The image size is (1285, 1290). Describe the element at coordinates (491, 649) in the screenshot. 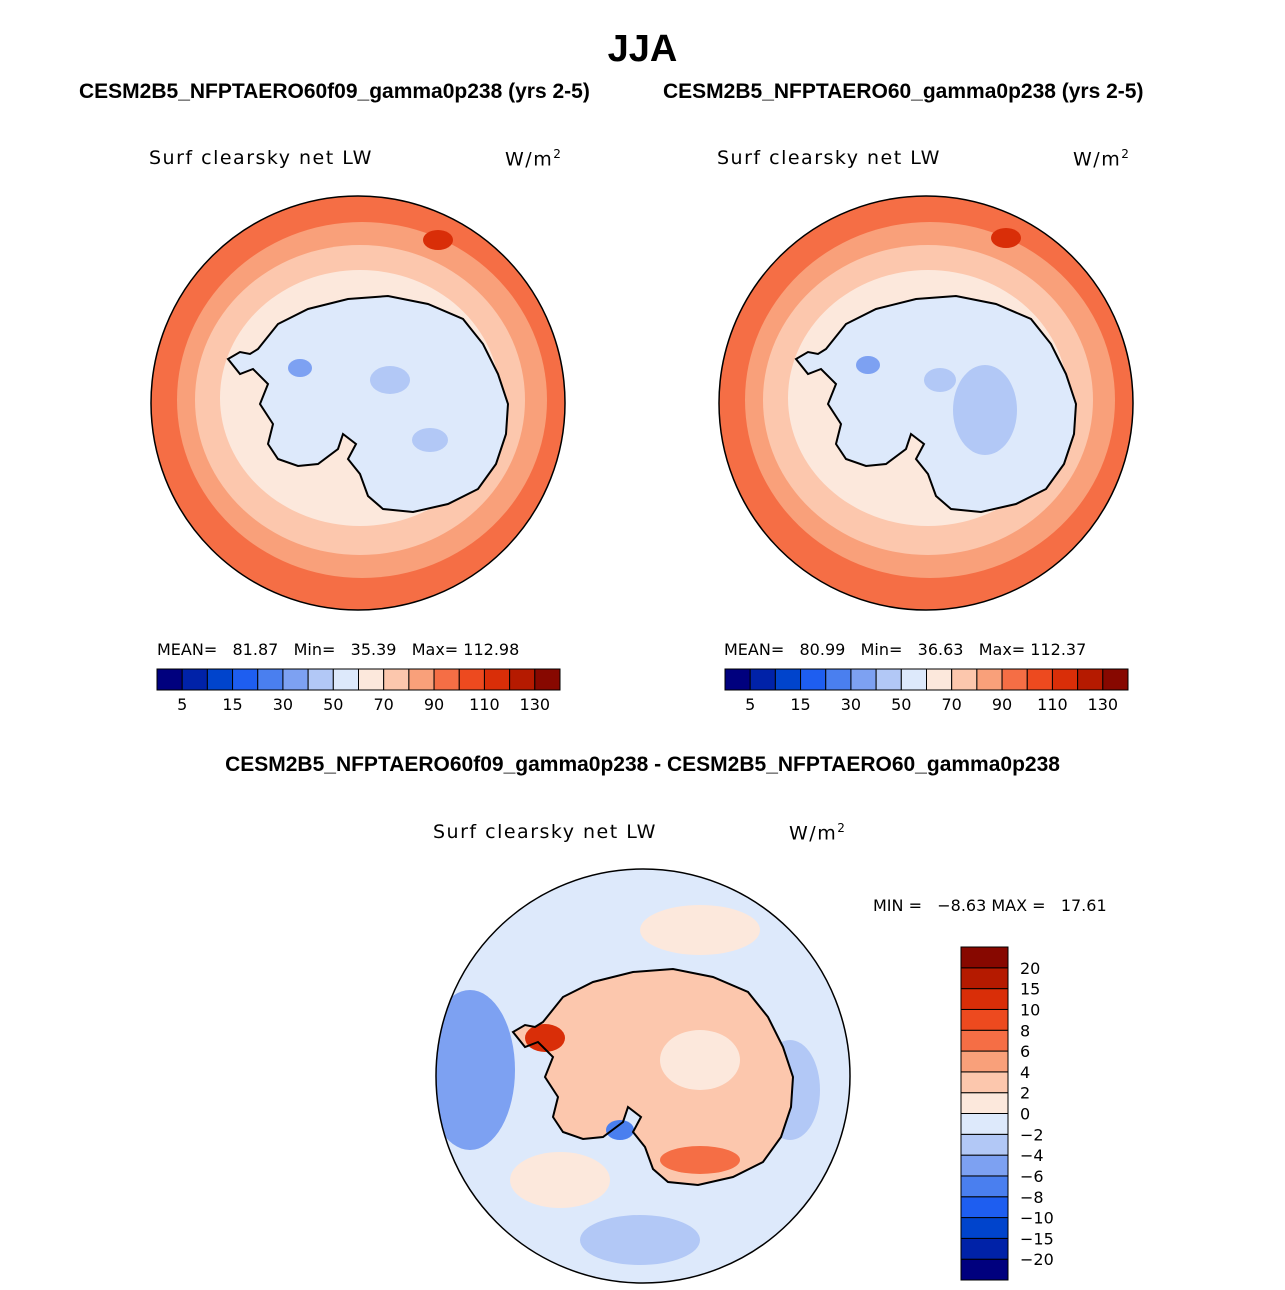

I see `panel1-max-value: 112.98` at that location.